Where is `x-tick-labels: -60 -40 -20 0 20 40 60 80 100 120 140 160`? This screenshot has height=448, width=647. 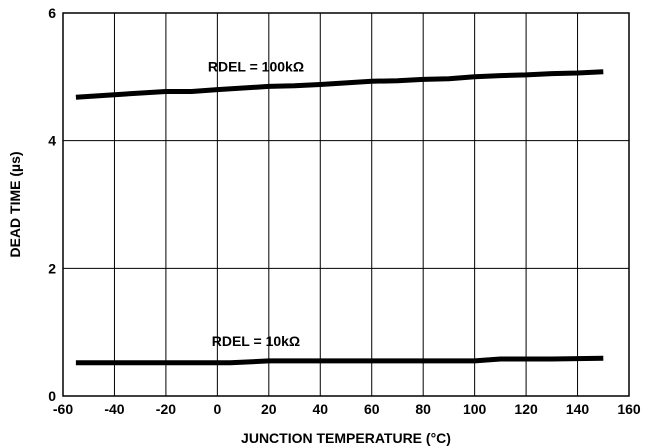 x-tick-labels: -60 -40 -20 0 20 40 60 80 100 120 140 160 is located at coordinates (347, 409).